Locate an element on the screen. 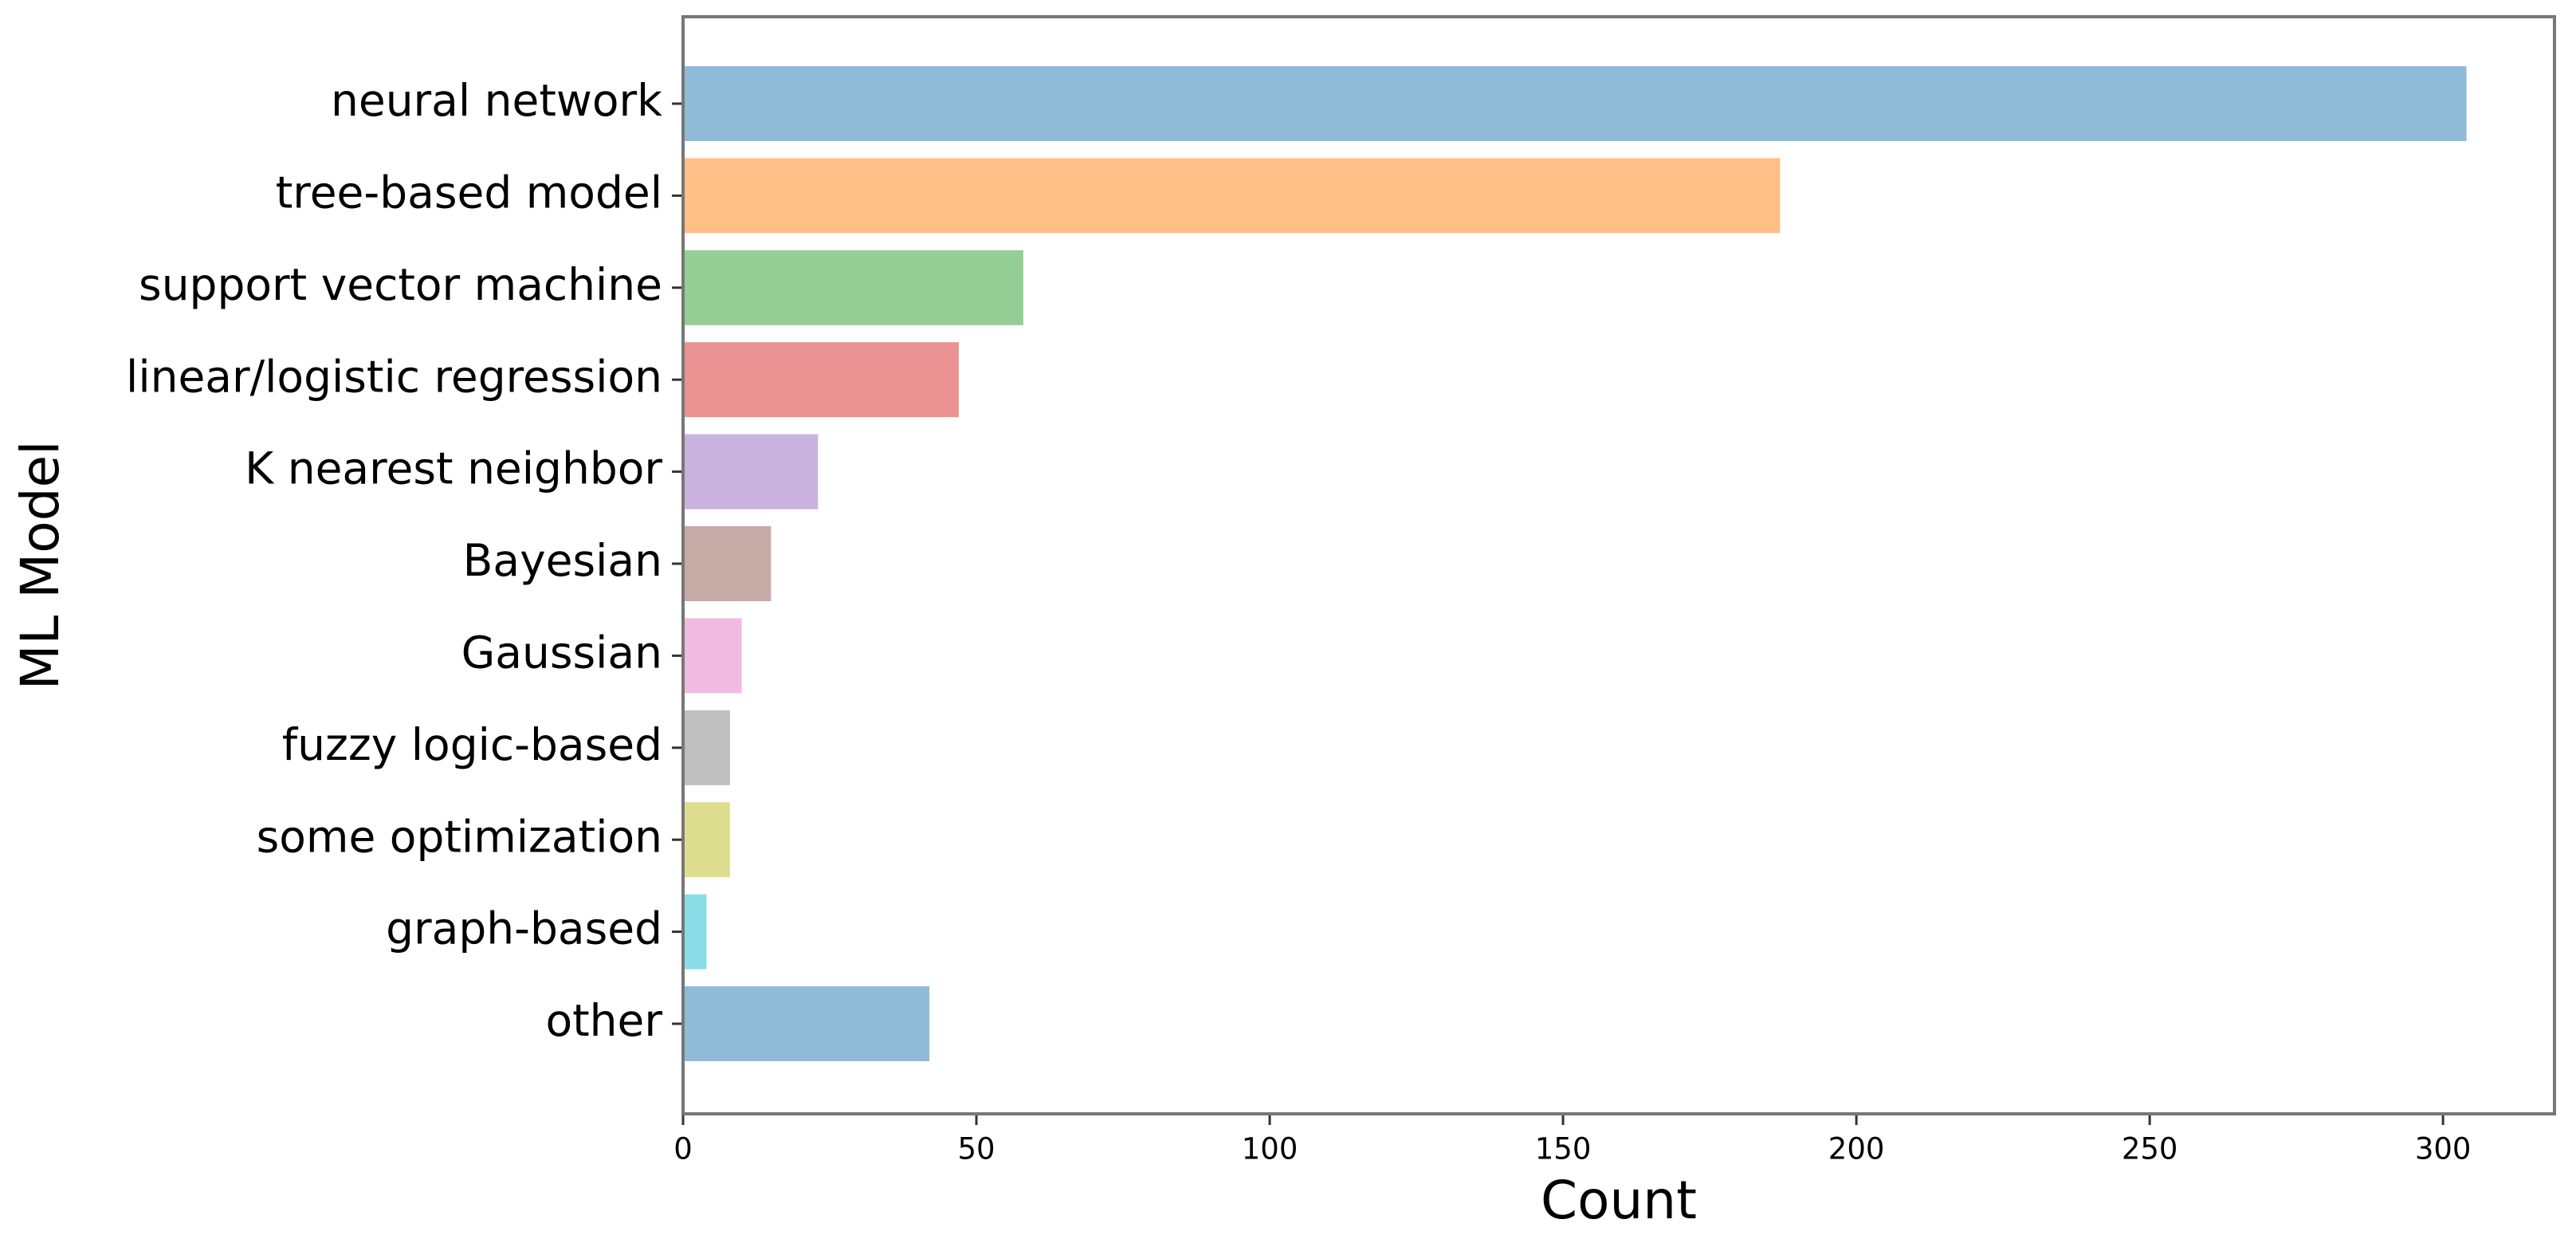 This screenshot has height=1247, width=2576. x-axis-label: Count is located at coordinates (1619, 1200).